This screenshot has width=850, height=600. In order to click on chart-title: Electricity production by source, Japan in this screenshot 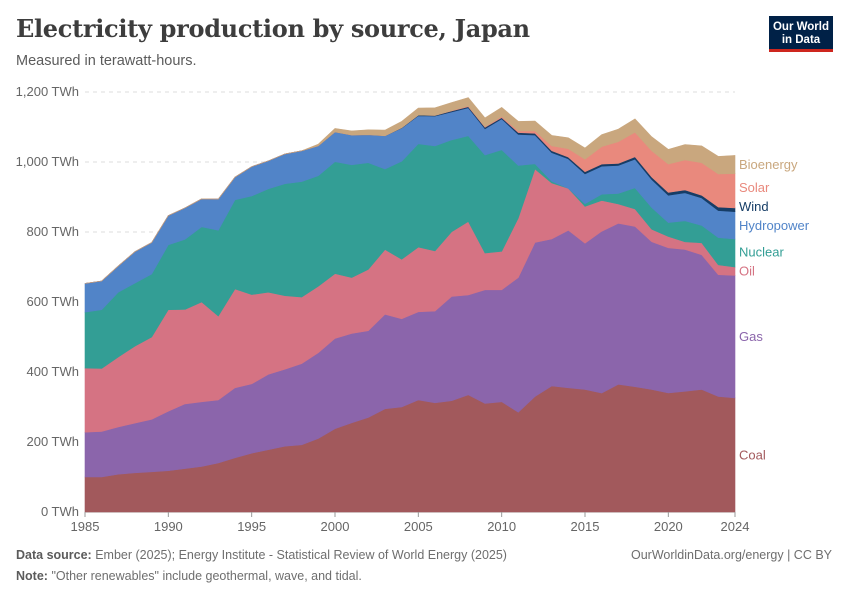, I will do `click(273, 28)`.